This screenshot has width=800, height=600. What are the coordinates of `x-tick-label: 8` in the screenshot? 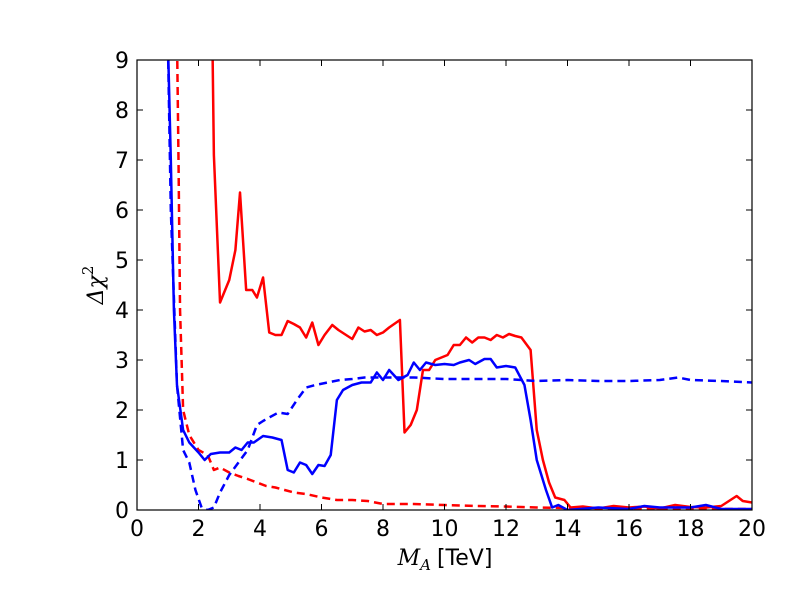 It's located at (383, 529).